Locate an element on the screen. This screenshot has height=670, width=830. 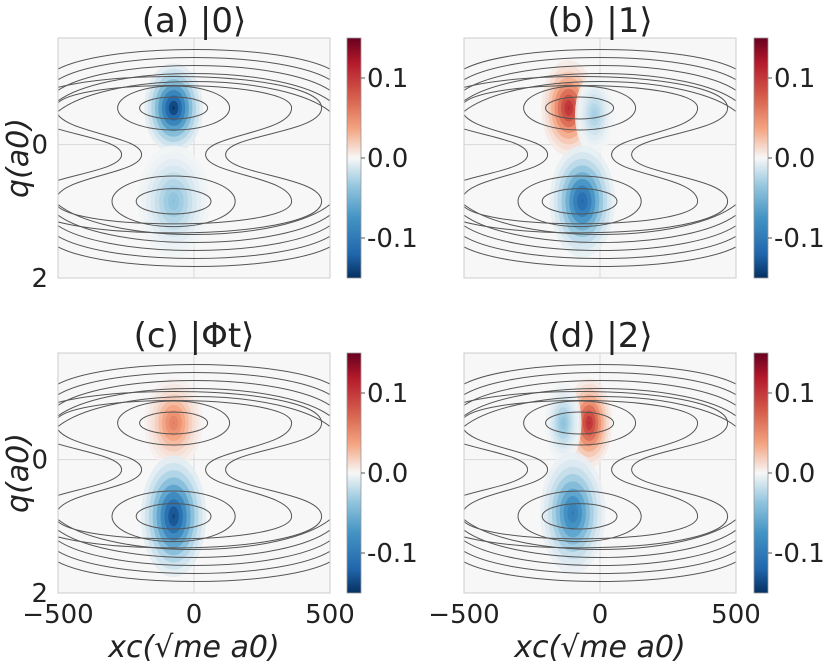
y-tick-label: 2 is located at coordinates (39, 594).